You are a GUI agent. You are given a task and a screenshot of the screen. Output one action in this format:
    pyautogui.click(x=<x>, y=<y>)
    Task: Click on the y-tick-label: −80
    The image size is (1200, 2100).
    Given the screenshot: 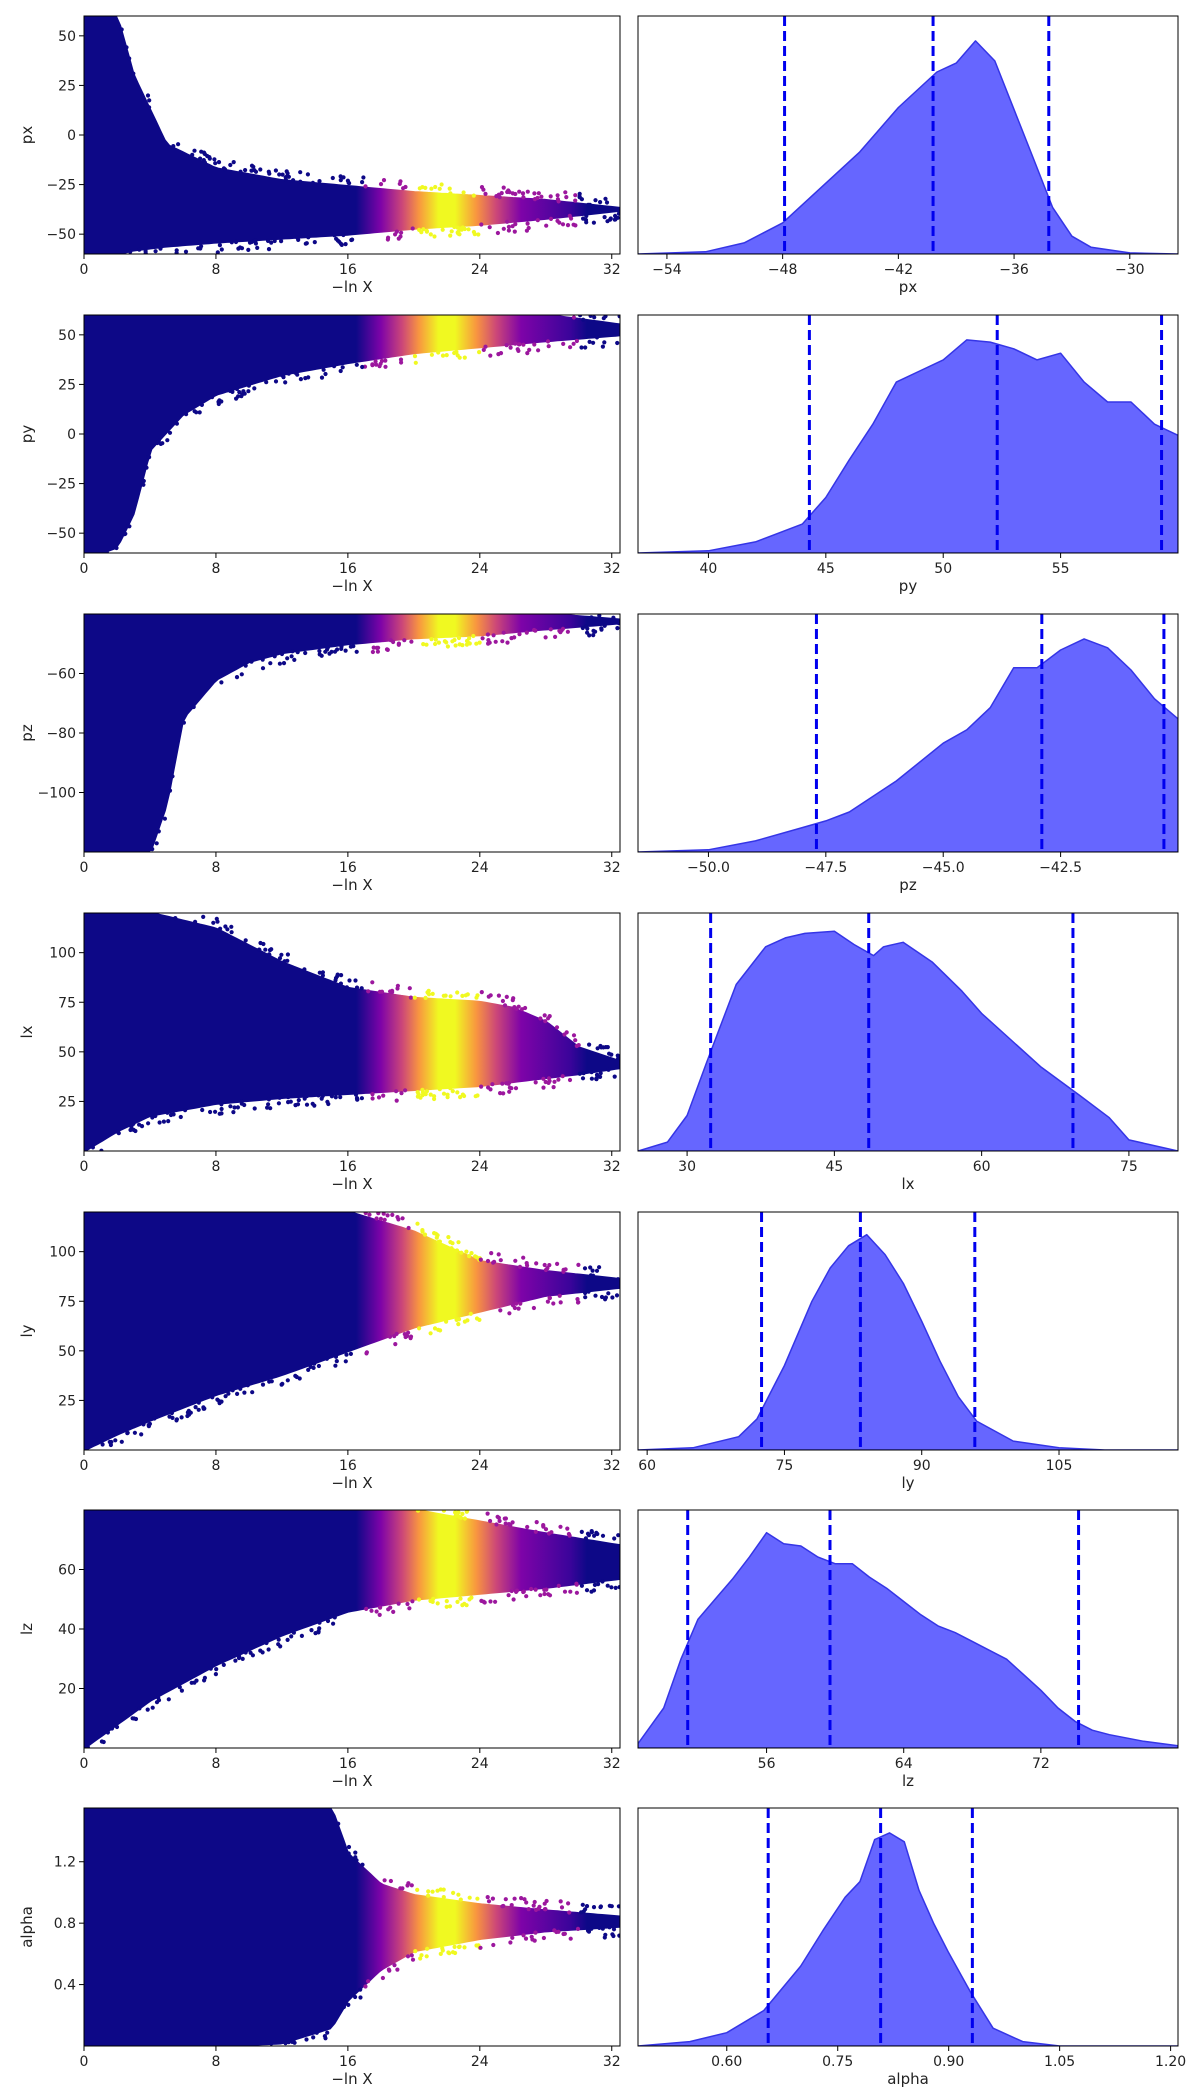 What is the action you would take?
    pyautogui.click(x=61, y=734)
    